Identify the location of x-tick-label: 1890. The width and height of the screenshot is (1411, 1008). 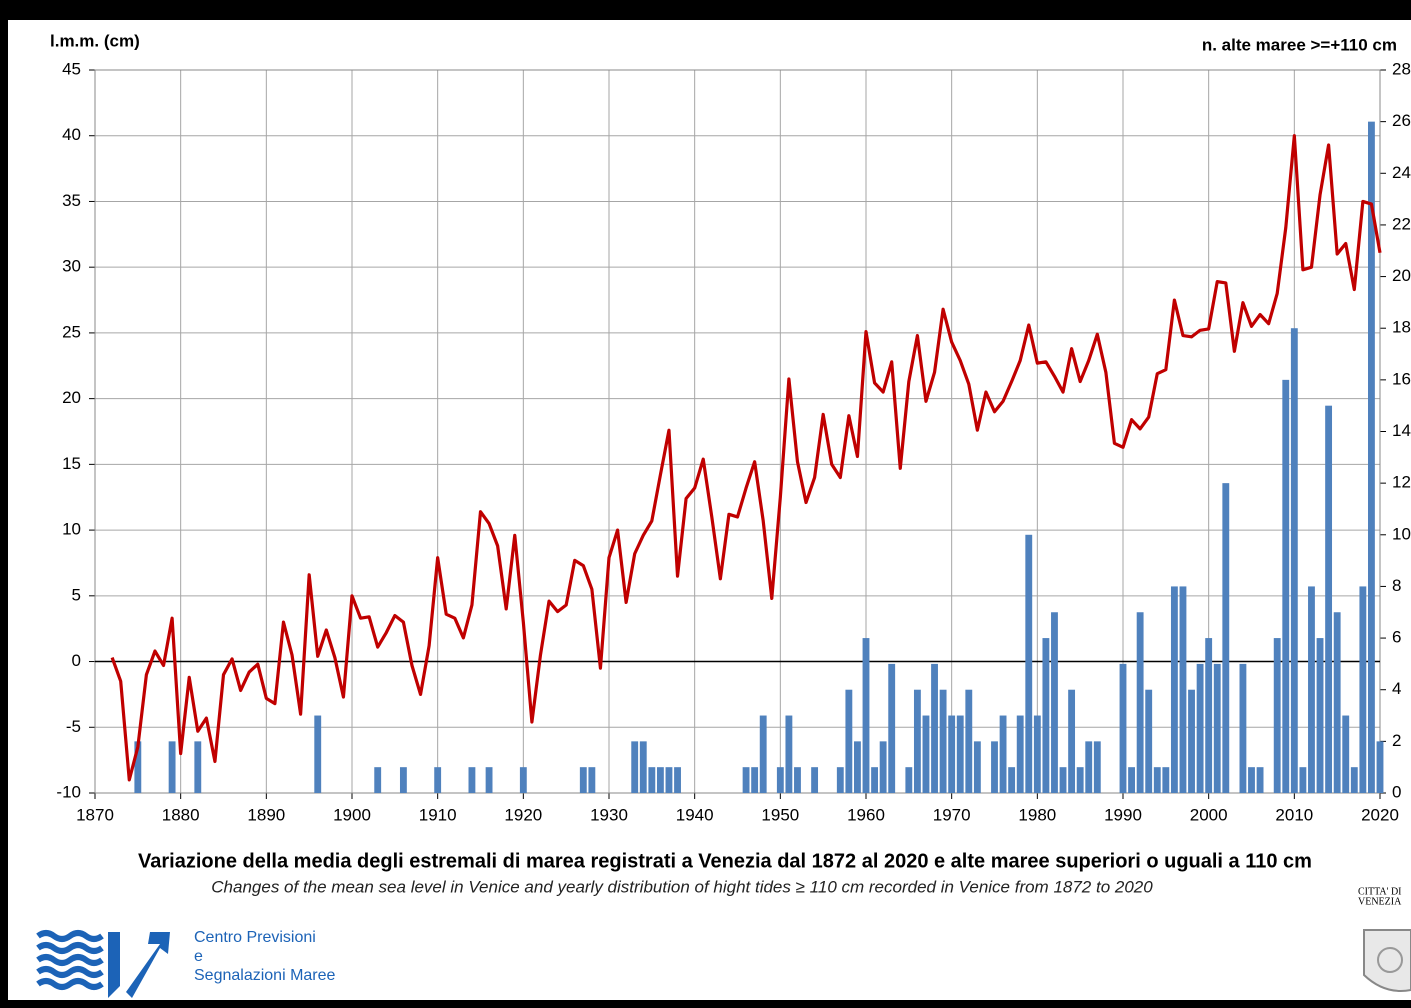
(266, 814).